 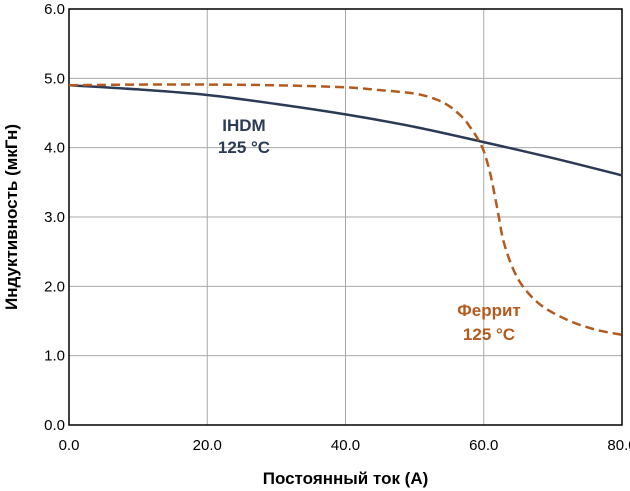 I want to click on ferrite-label: Феррит 125 °C, so click(x=489, y=322).